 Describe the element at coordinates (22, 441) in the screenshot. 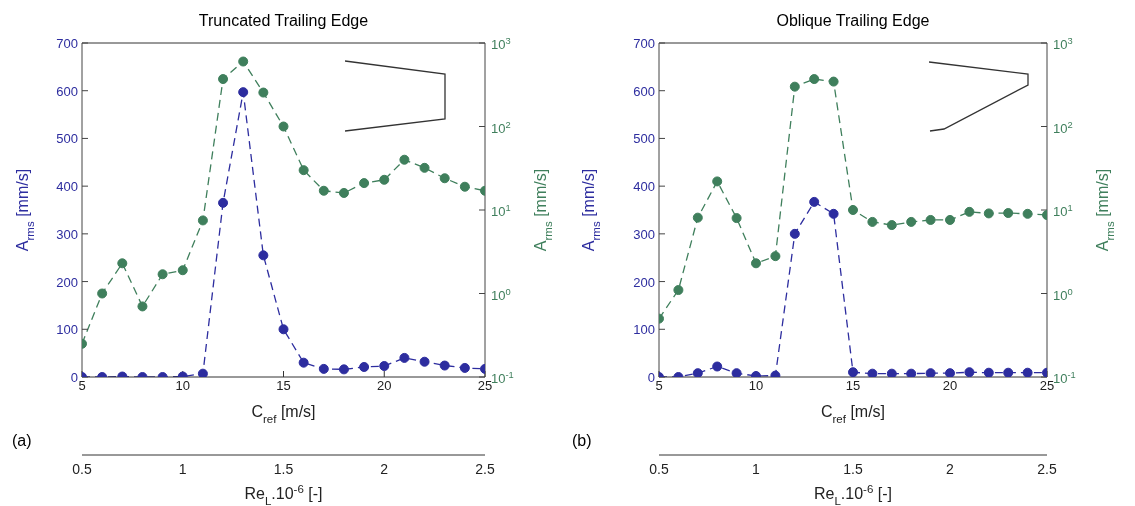

I see `text: (a)` at that location.